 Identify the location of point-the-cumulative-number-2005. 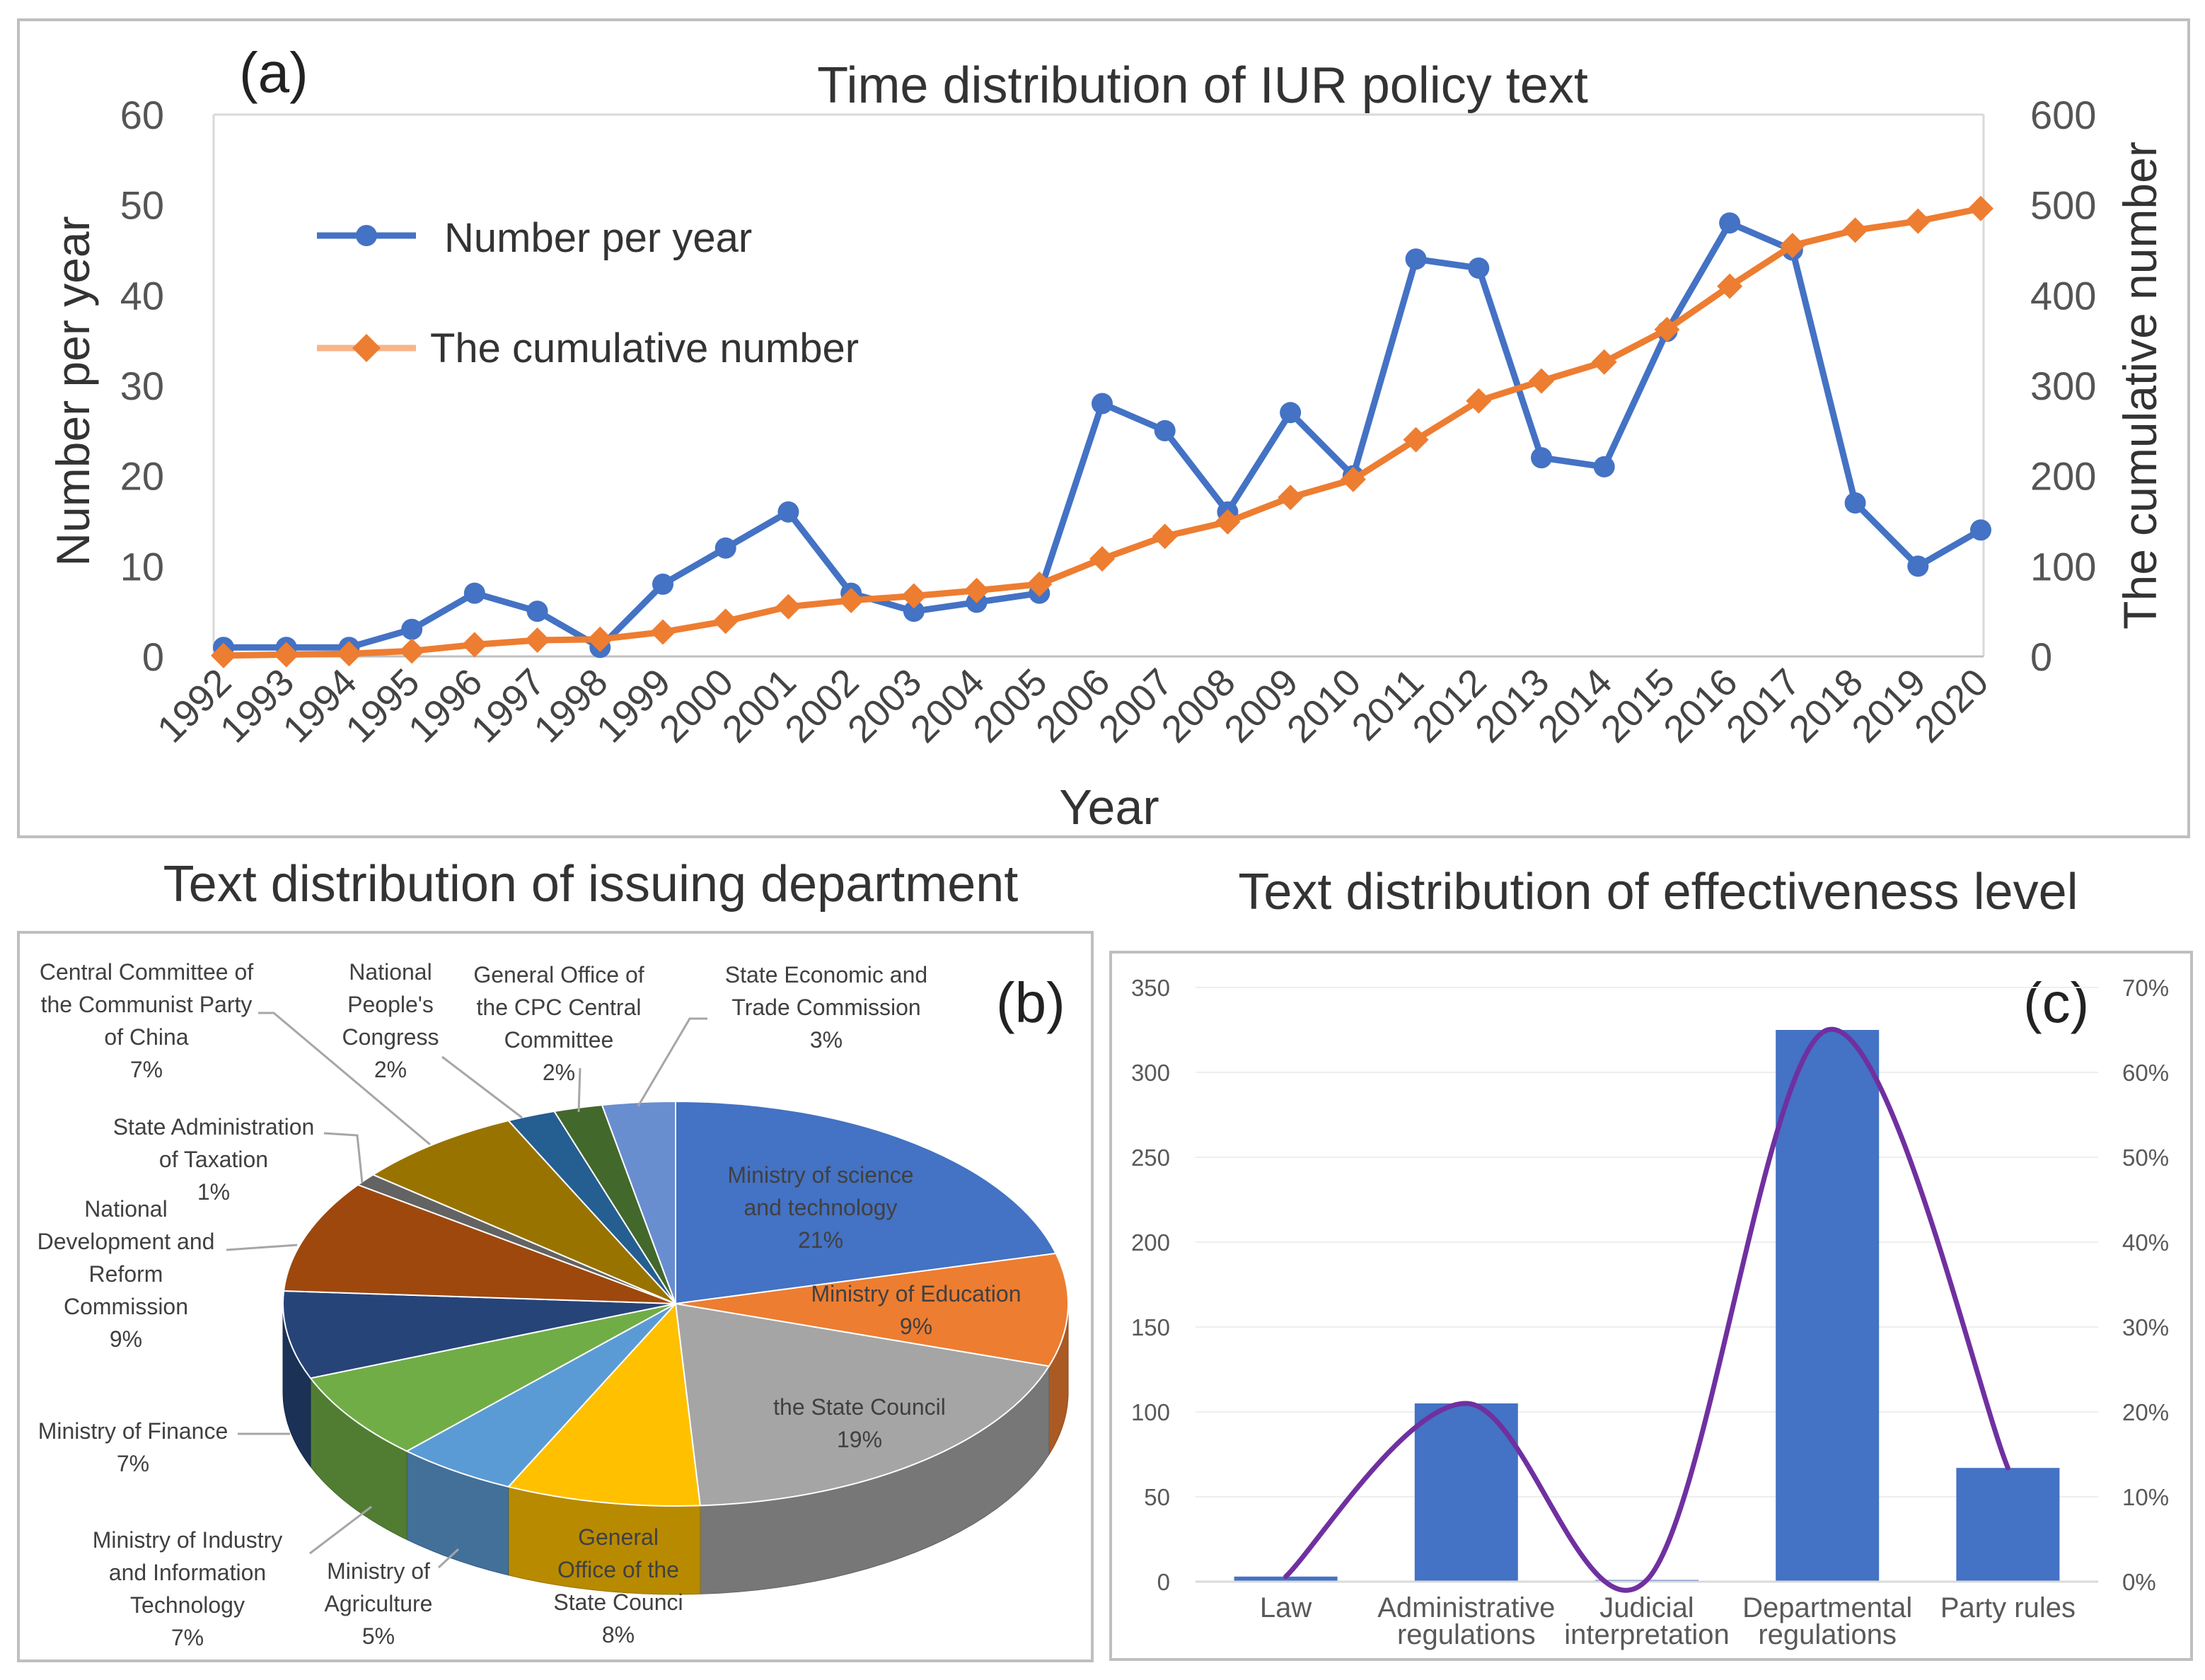
(1039, 584).